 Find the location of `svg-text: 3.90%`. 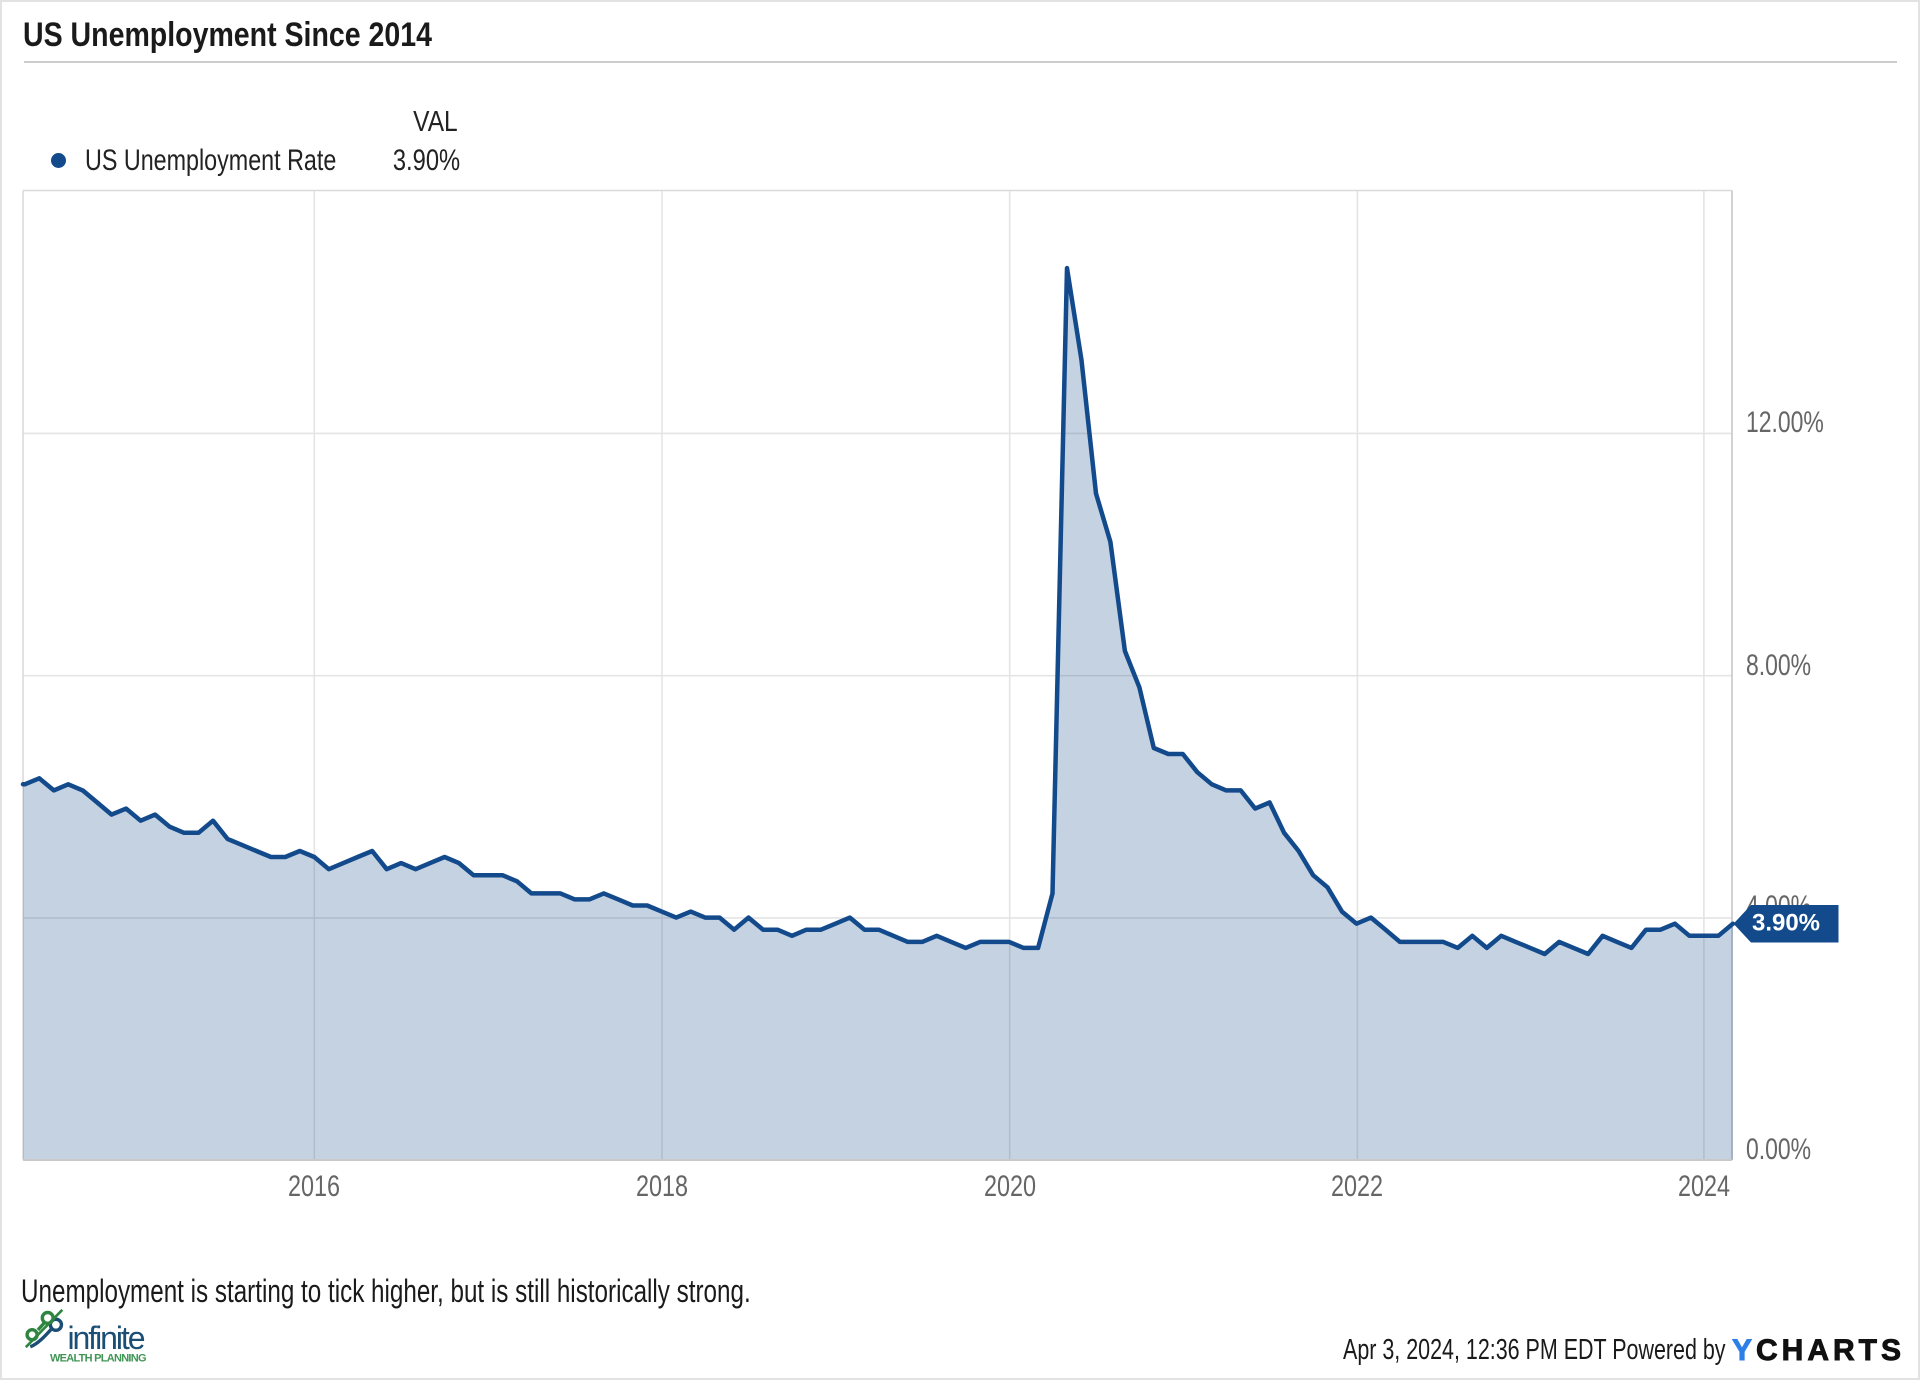

svg-text: 3.90% is located at coordinates (1786, 923).